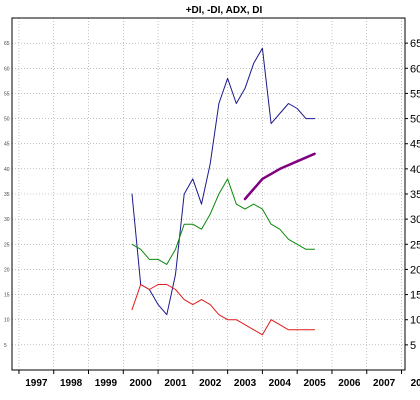 The width and height of the screenshot is (420, 400). Describe the element at coordinates (415, 383) in the screenshot. I see `x-tick-label: 200` at that location.